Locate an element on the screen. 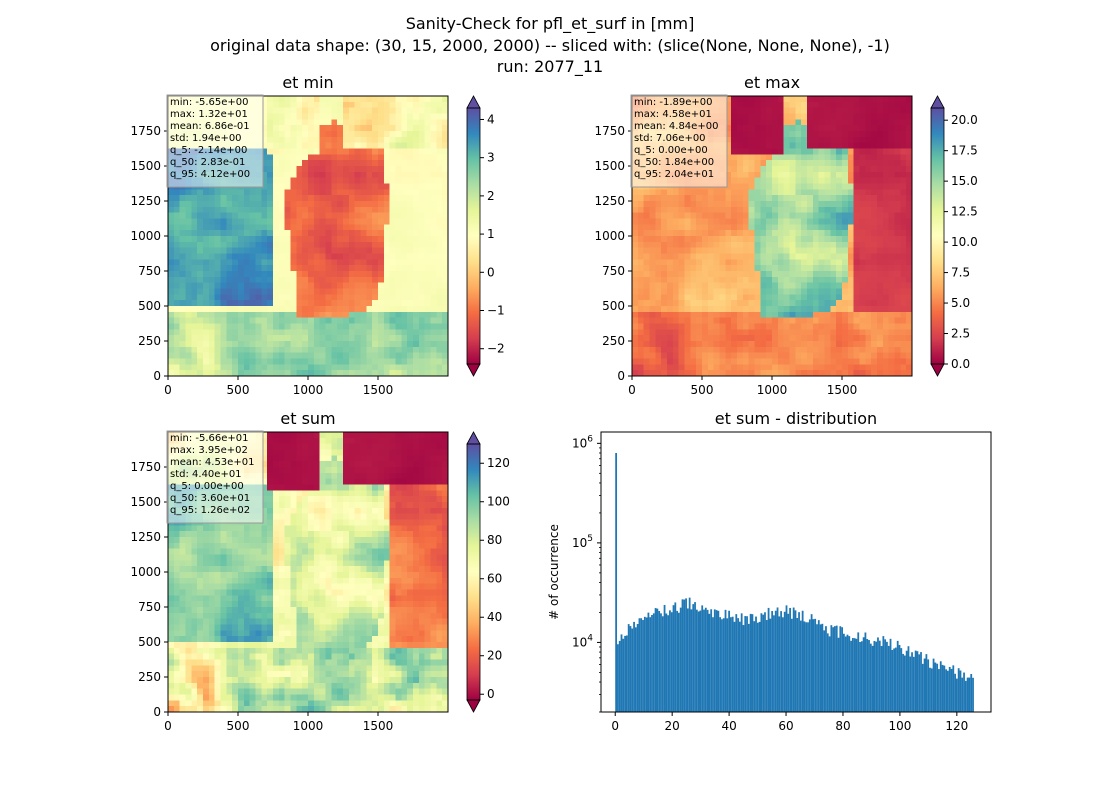  x-tick-label: 500 is located at coordinates (702, 390).